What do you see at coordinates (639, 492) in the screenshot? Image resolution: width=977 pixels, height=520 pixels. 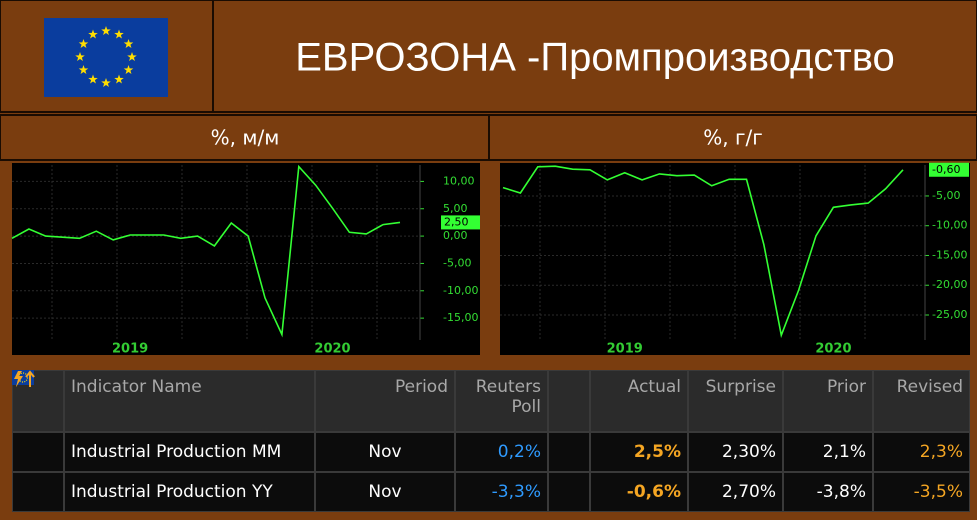 I see `table-cell: -0,6%` at bounding box center [639, 492].